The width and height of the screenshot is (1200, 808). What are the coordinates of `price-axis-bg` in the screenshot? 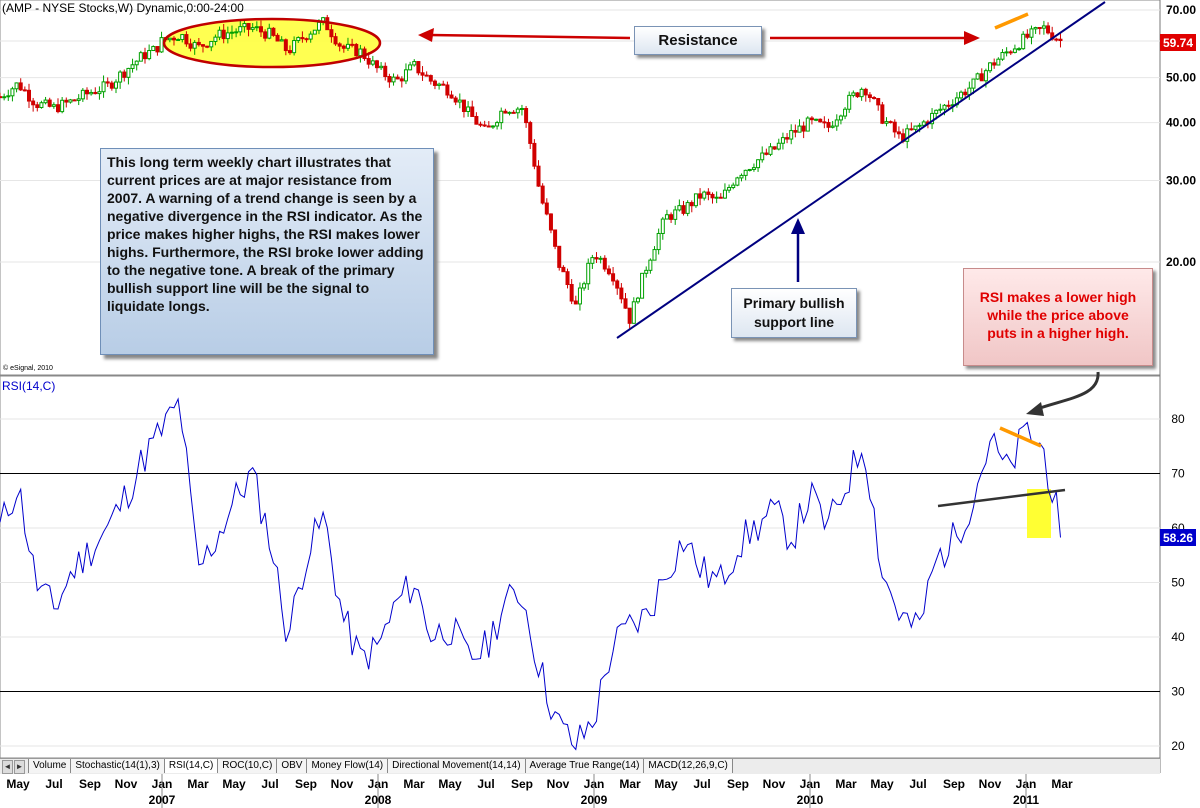 It's located at (1180, 379).